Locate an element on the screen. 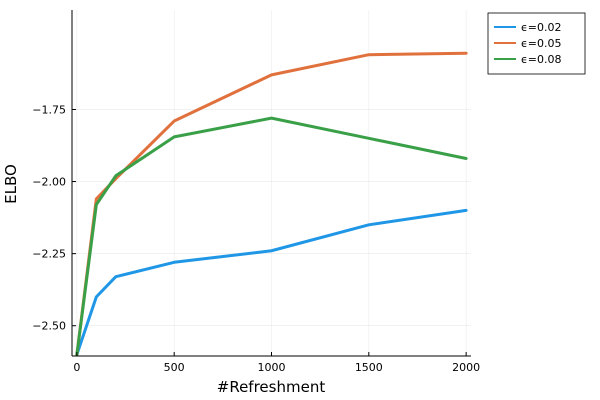 The width and height of the screenshot is (600, 400). y-tick-label: −2.25 is located at coordinates (49, 254).